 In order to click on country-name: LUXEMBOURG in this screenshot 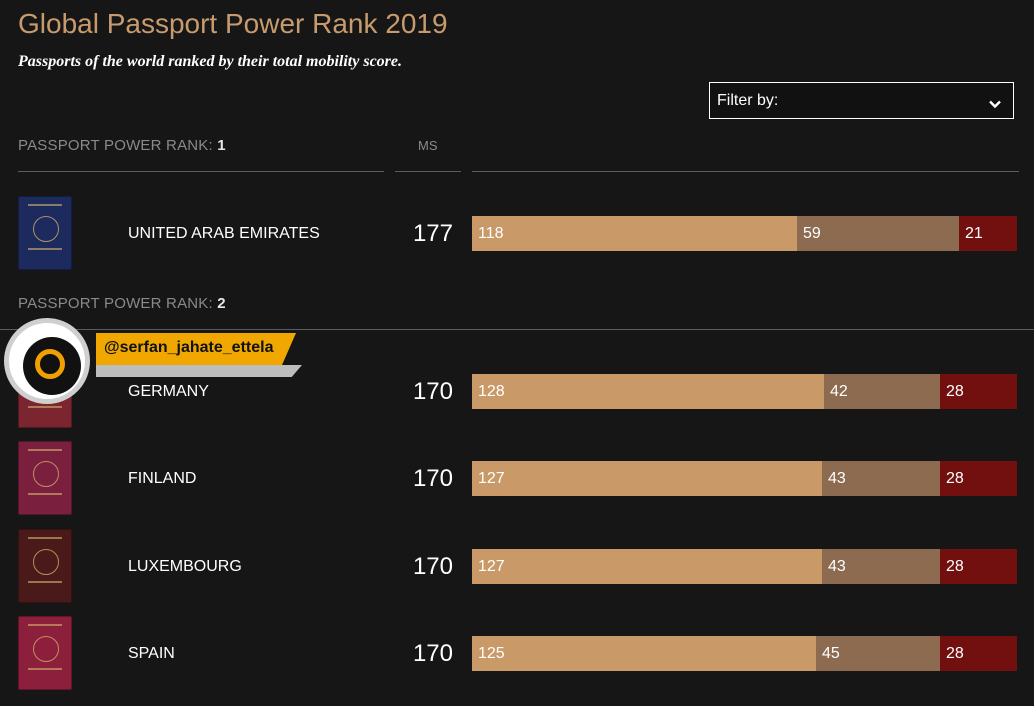, I will do `click(185, 566)`.